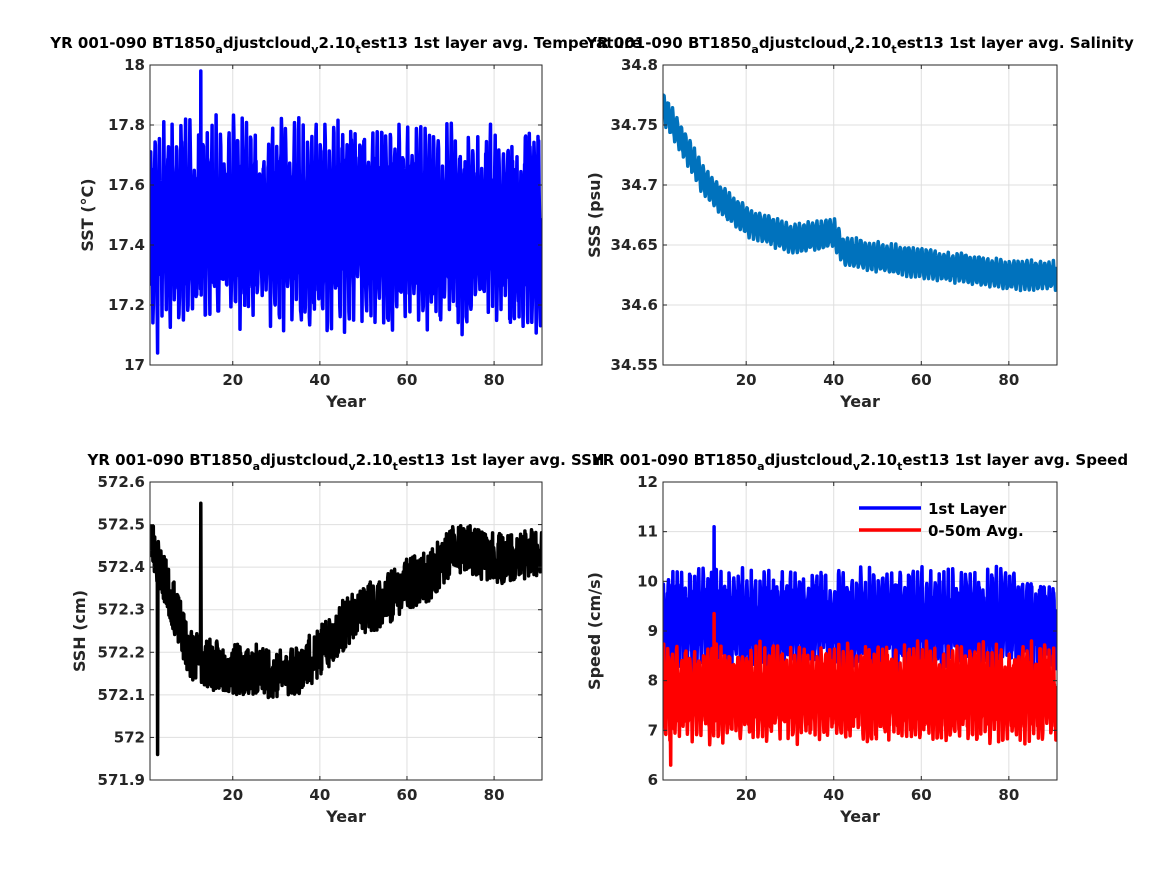 The height and width of the screenshot is (875, 1167). I want to click on y-tick-label: 34.65, so click(634, 245).